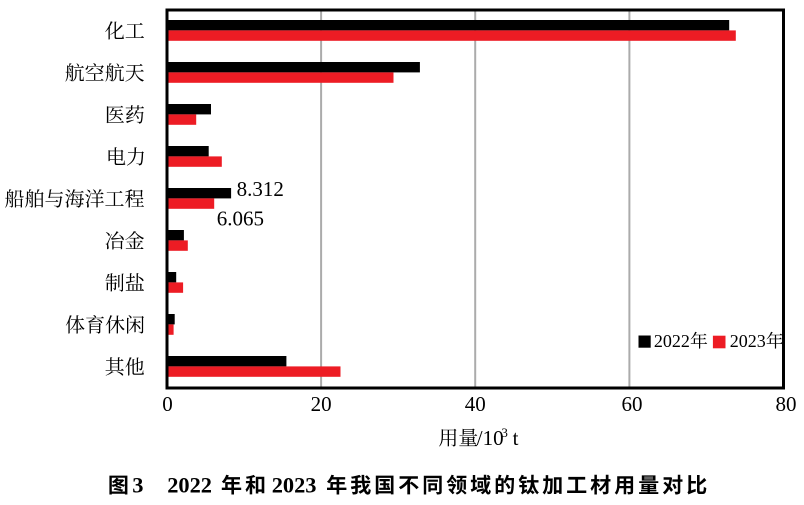 Image resolution: width=804 pixels, height=505 pixels. What do you see at coordinates (632, 404) in the screenshot?
I see `svg-text: 60` at bounding box center [632, 404].